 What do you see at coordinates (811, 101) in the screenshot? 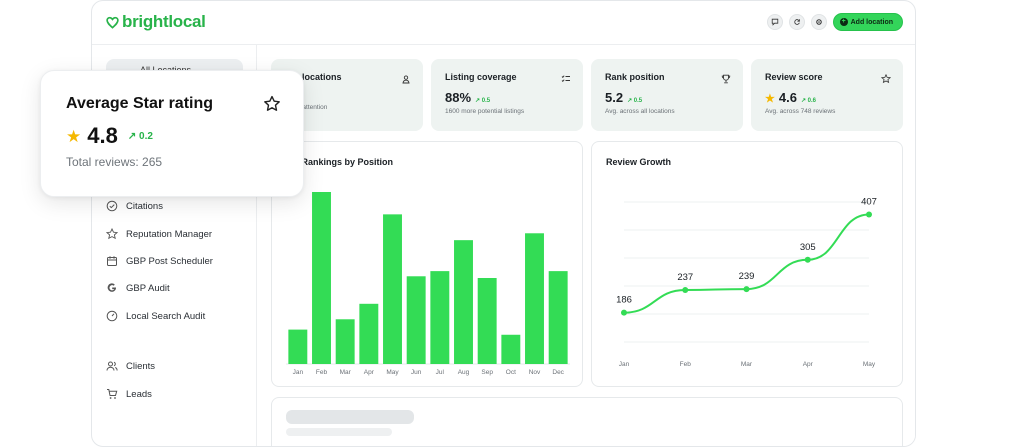
I see `kpi-trend: 0.6` at bounding box center [811, 101].